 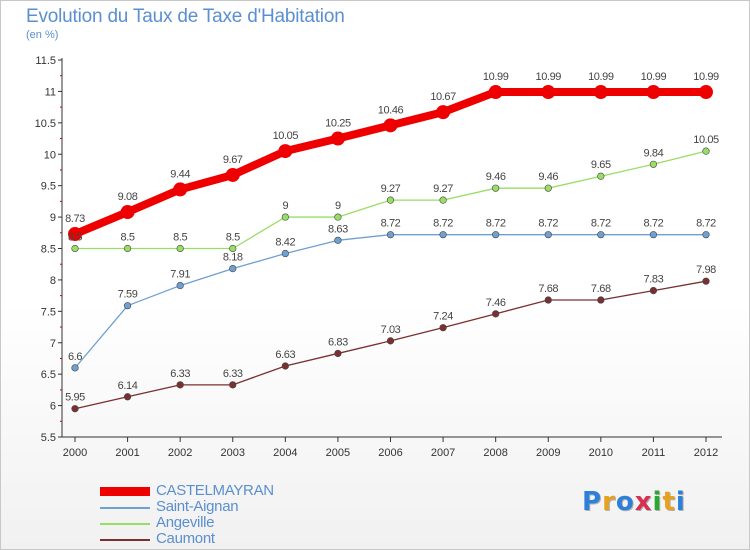 What do you see at coordinates (45, 124) in the screenshot?
I see `y-tick-label: 10.5` at bounding box center [45, 124].